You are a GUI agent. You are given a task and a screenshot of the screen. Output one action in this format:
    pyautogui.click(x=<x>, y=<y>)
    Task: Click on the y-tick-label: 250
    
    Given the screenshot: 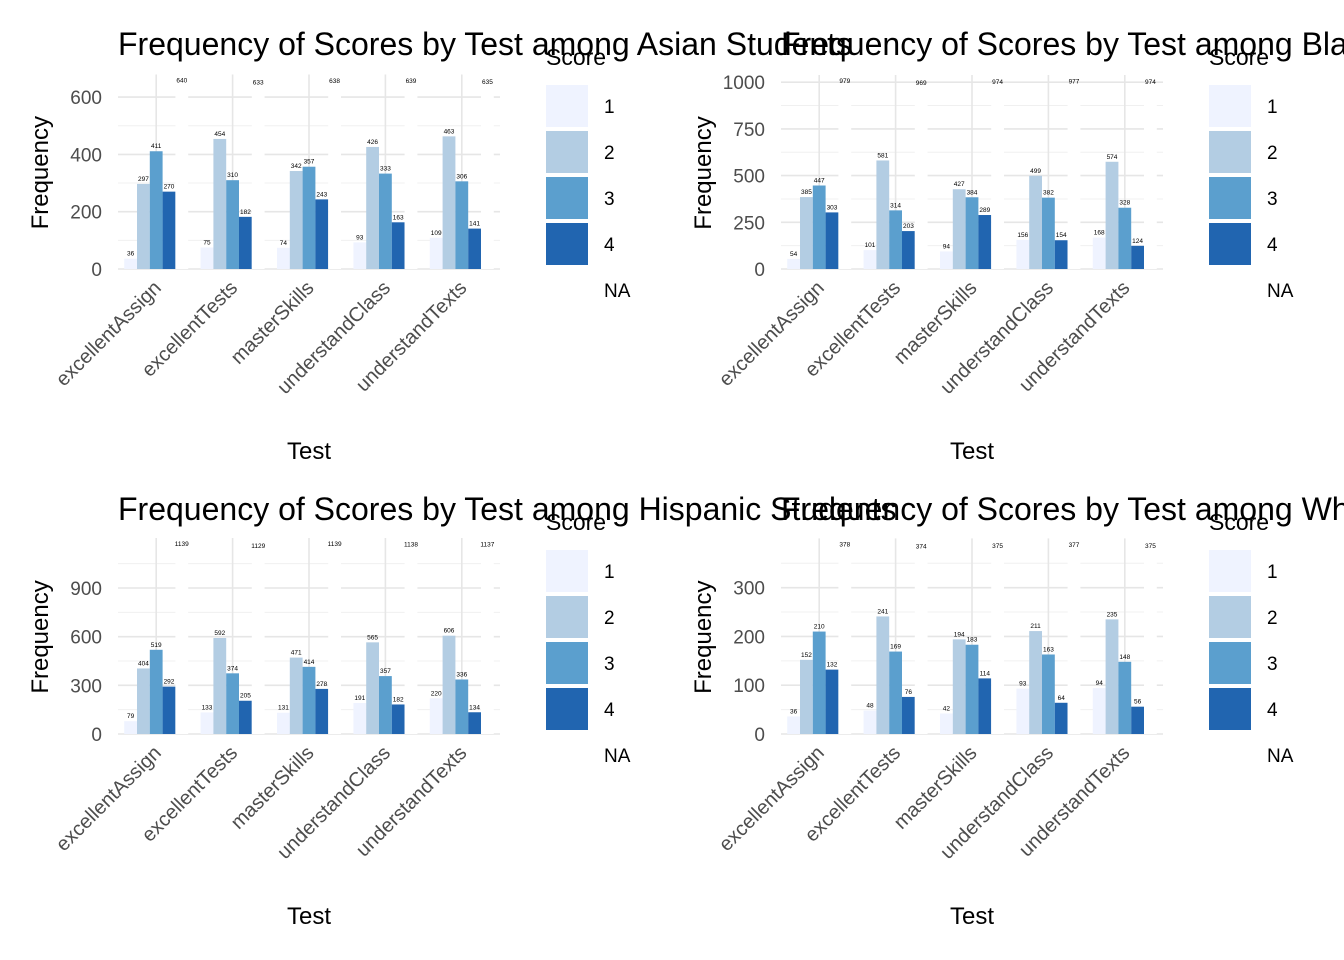 What is the action you would take?
    pyautogui.click(x=749, y=223)
    